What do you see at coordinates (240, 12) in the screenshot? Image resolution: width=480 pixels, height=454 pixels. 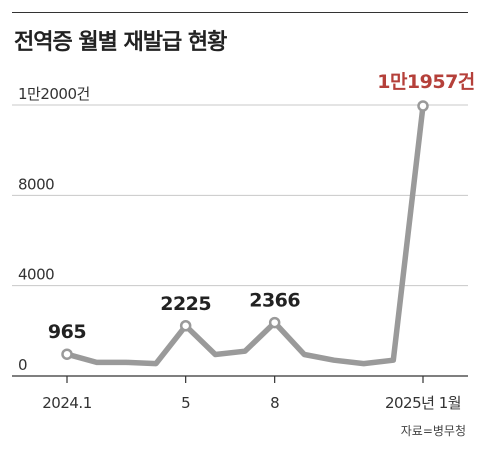 I see `top-rule` at bounding box center [240, 12].